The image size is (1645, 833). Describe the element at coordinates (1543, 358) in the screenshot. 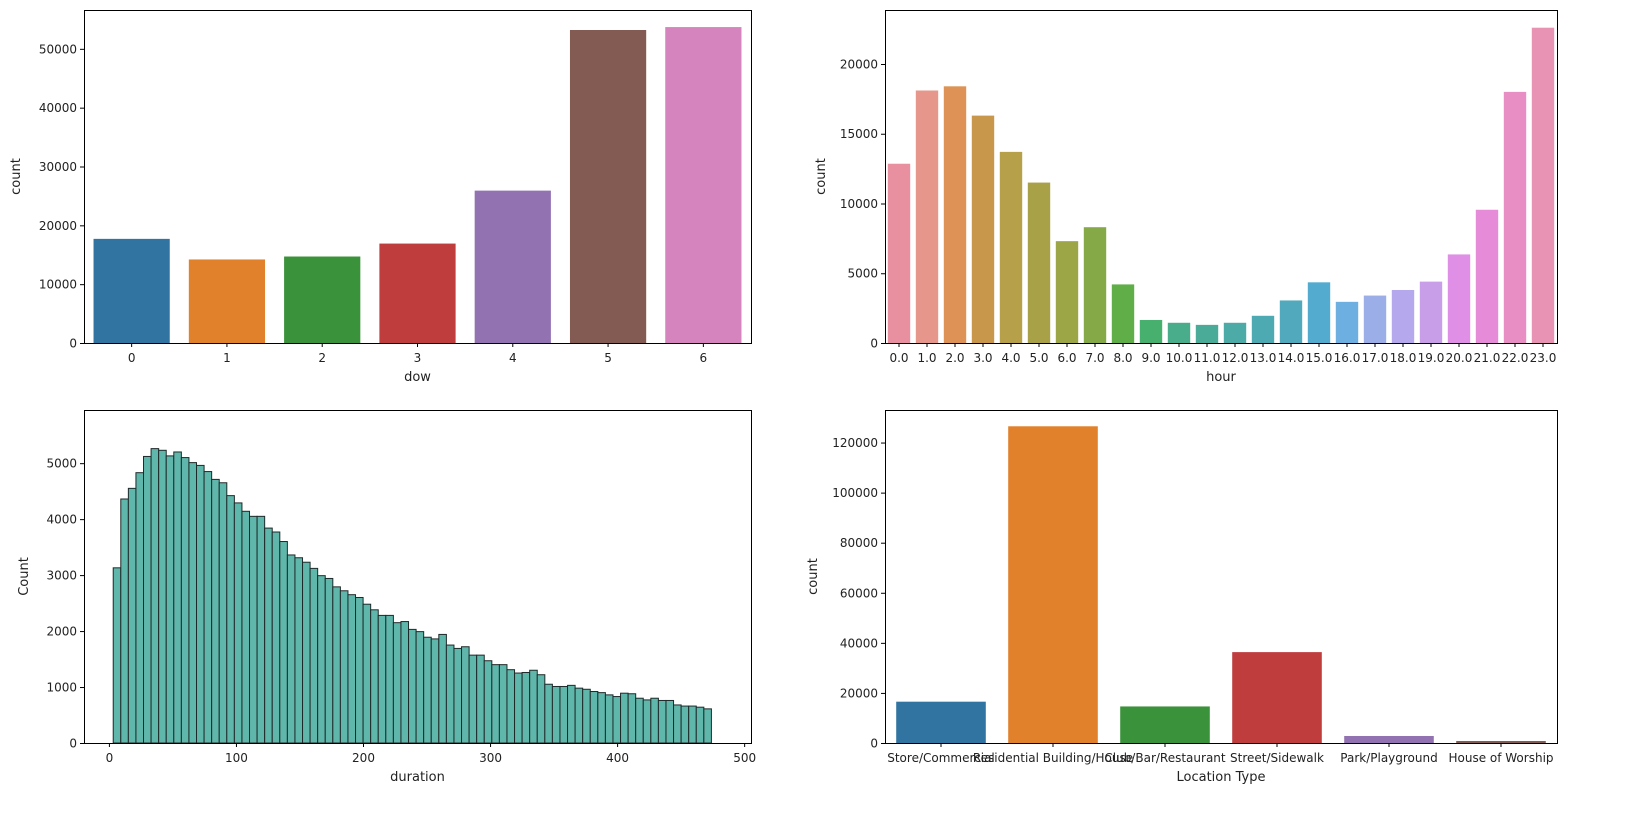

I see `x-tick-label: 23.0` at that location.